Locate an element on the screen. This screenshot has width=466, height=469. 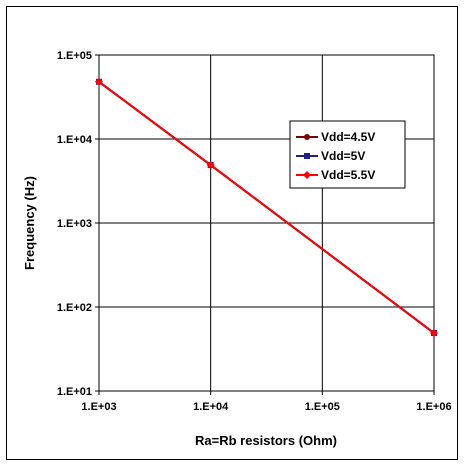
legend-label: Vdd=4.5V is located at coordinates (348, 137).